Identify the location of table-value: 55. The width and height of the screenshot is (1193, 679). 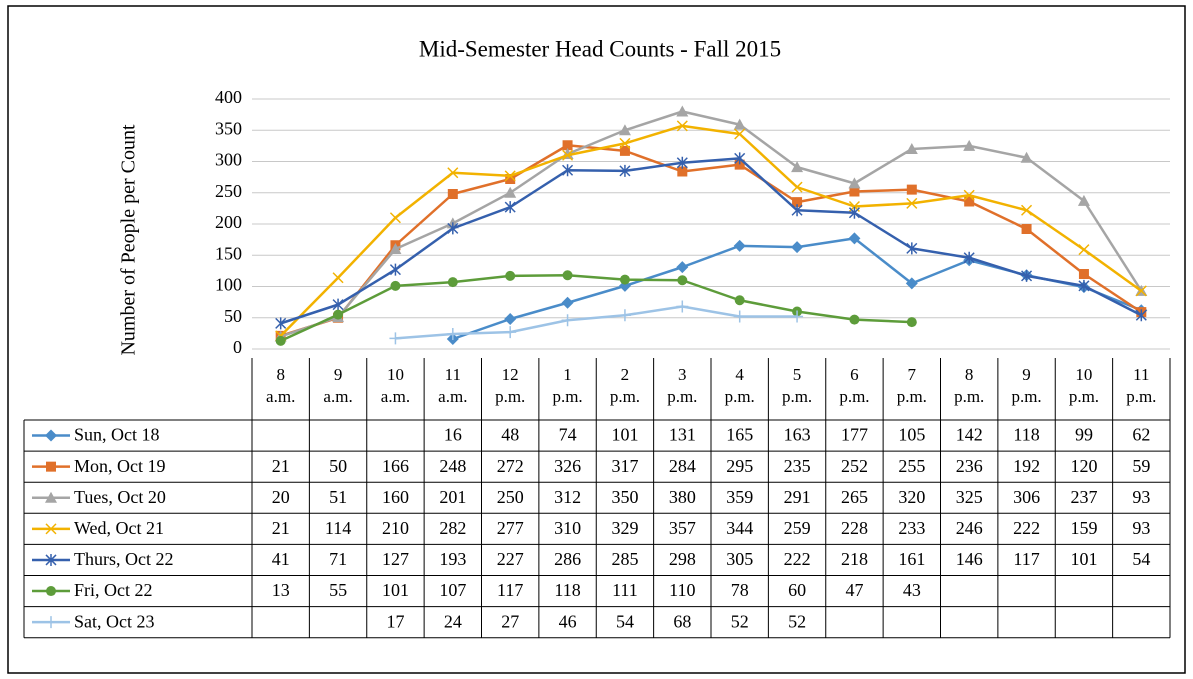
(338, 590).